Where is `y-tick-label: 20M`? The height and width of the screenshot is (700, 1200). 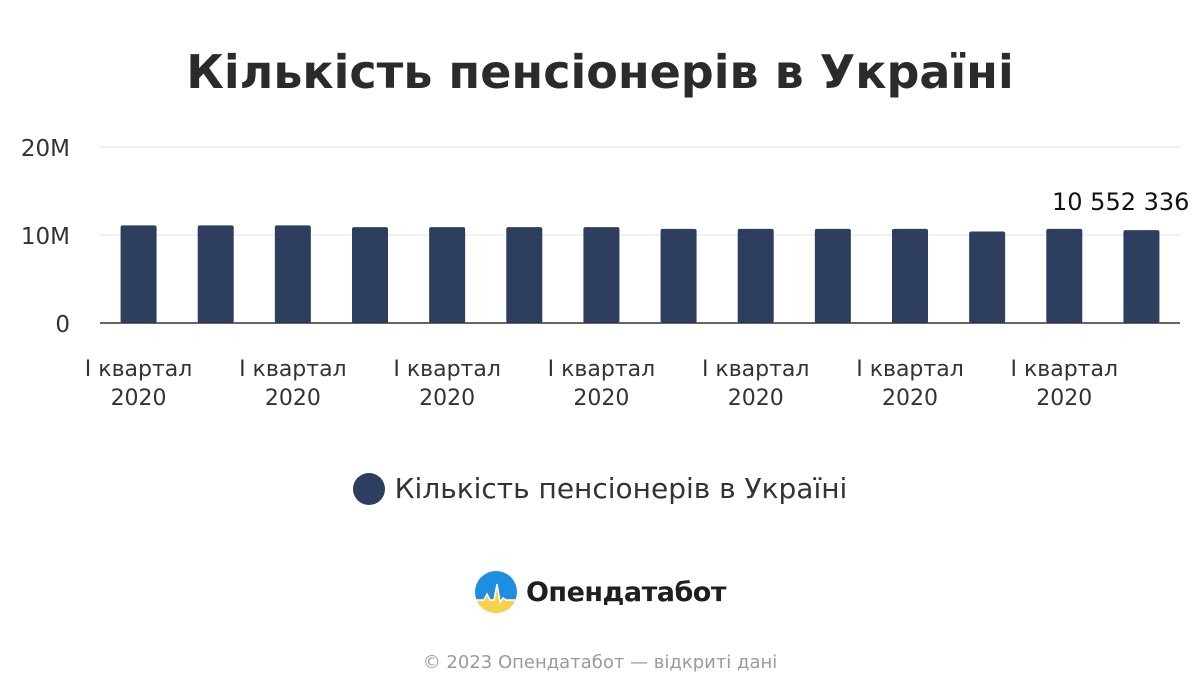 y-tick-label: 20M is located at coordinates (45, 149).